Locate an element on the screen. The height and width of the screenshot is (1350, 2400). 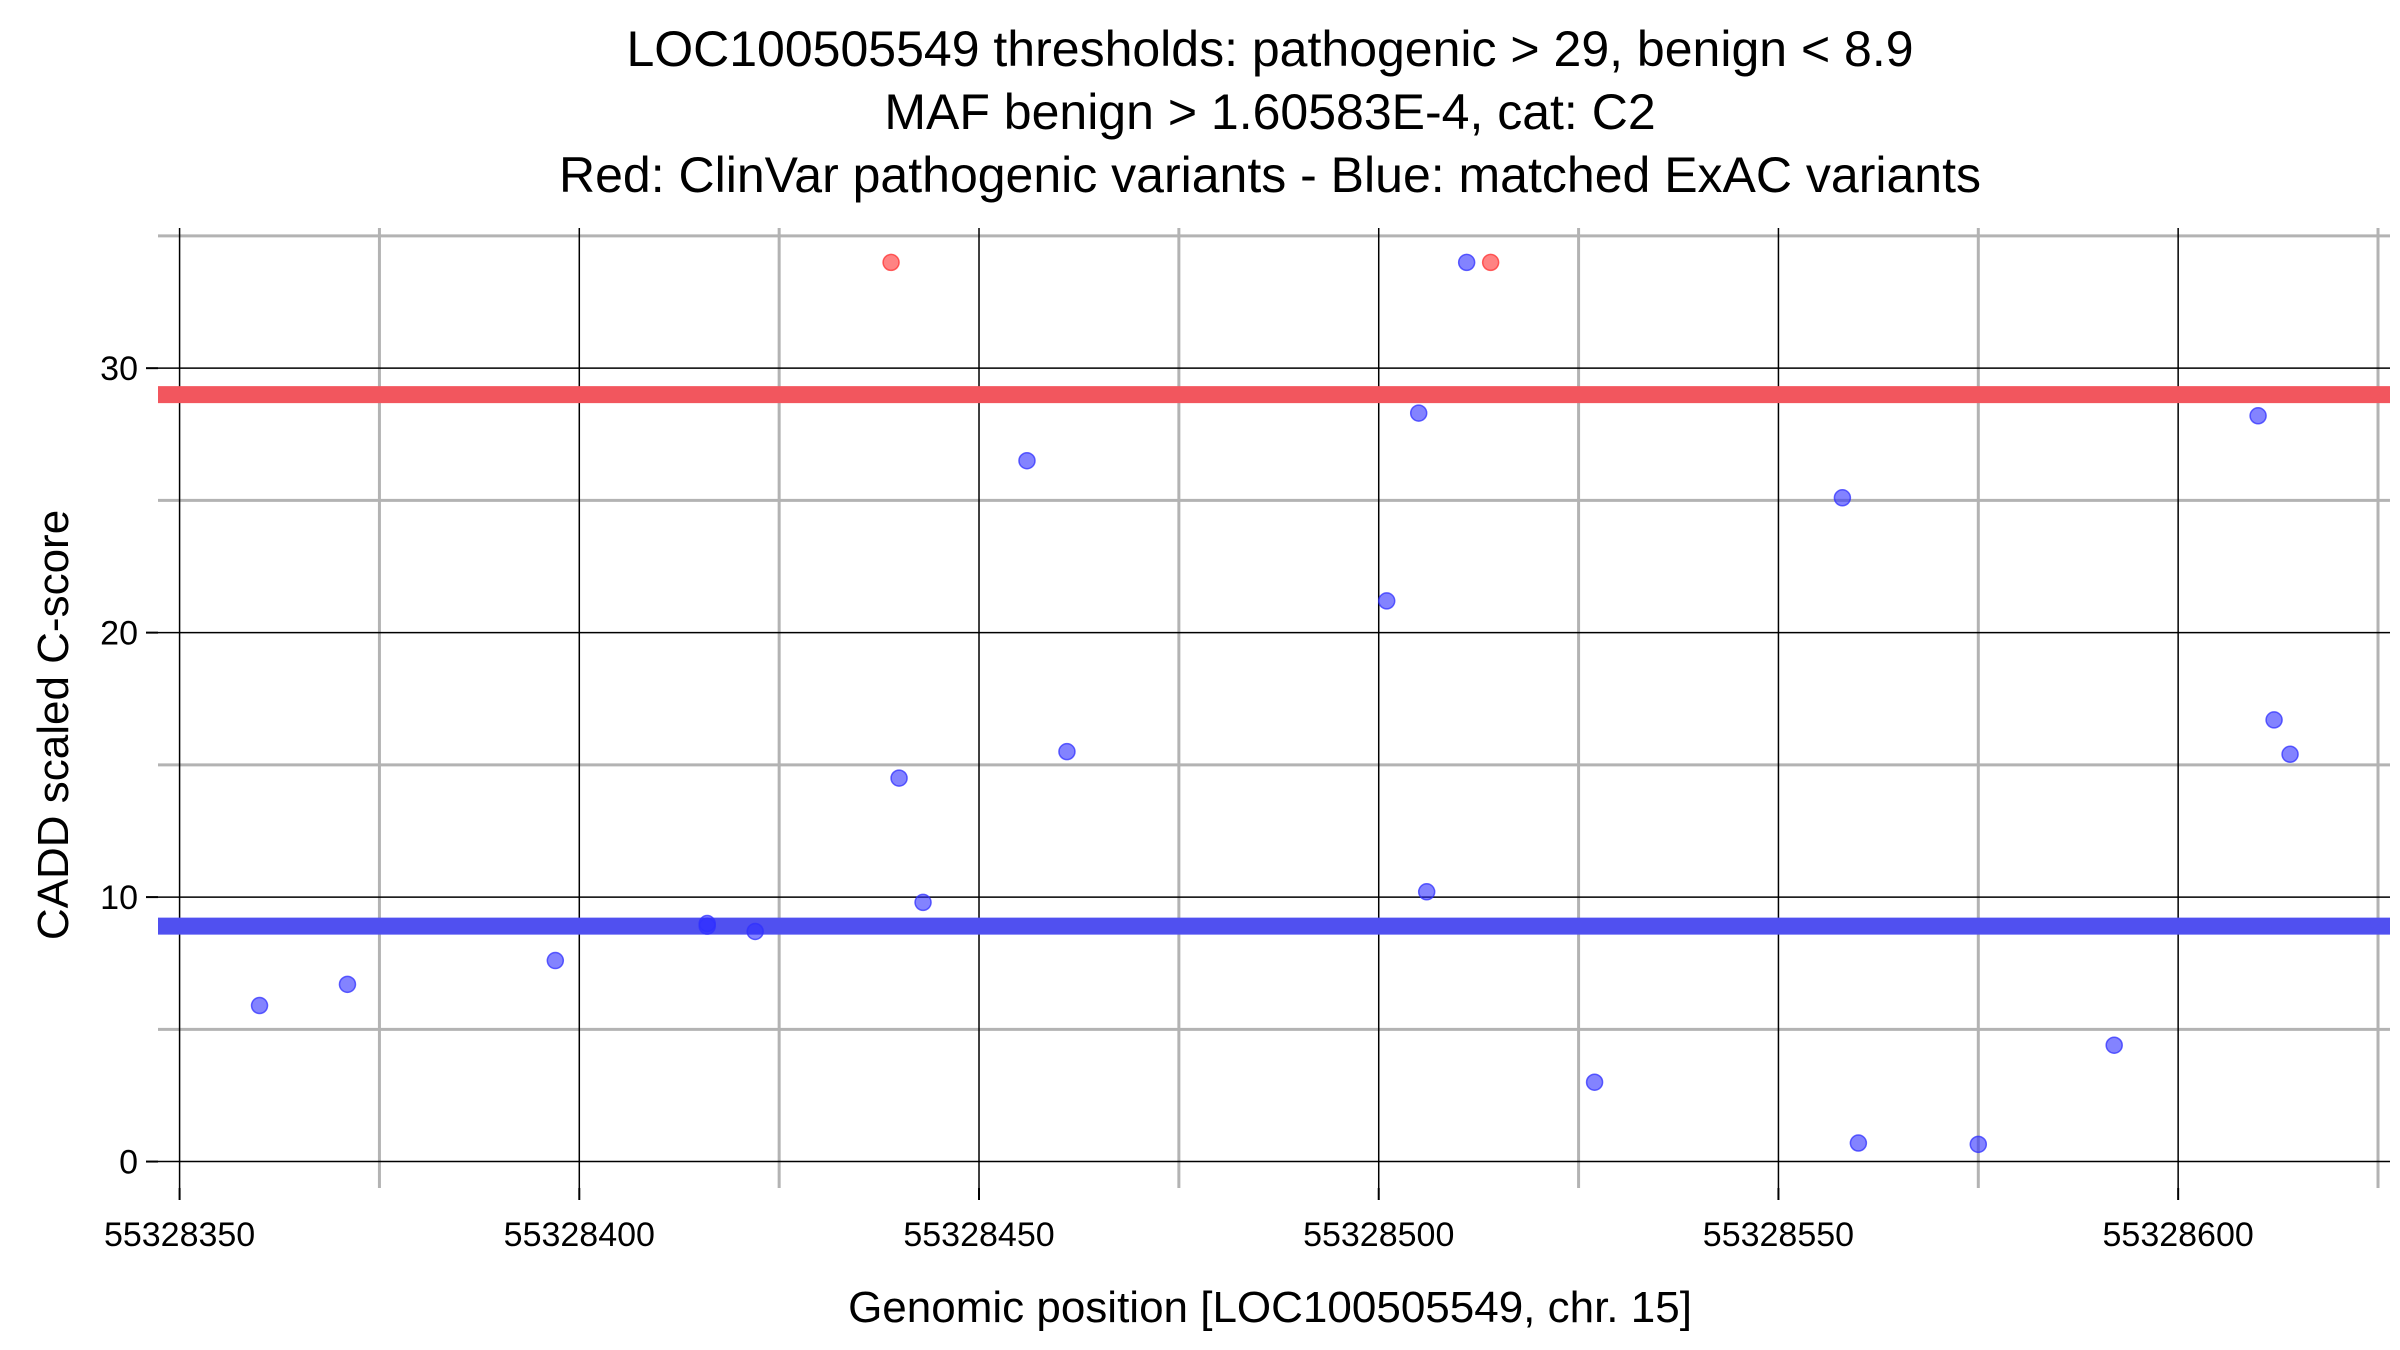
y-tick-label-3: 30 is located at coordinates (119, 369).